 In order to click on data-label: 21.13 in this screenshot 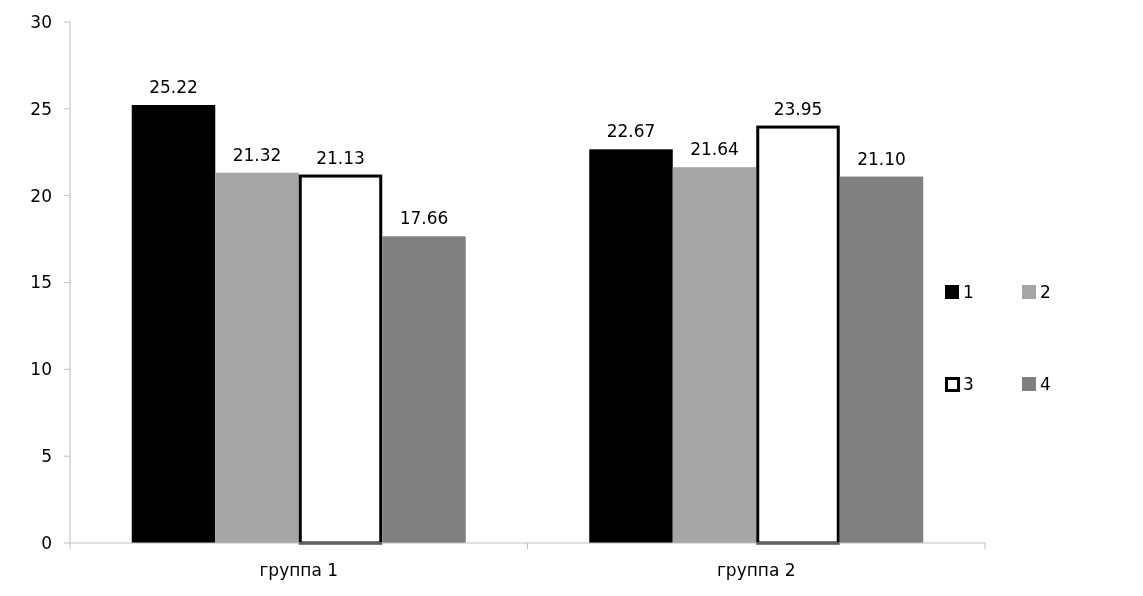, I will do `click(340, 158)`.